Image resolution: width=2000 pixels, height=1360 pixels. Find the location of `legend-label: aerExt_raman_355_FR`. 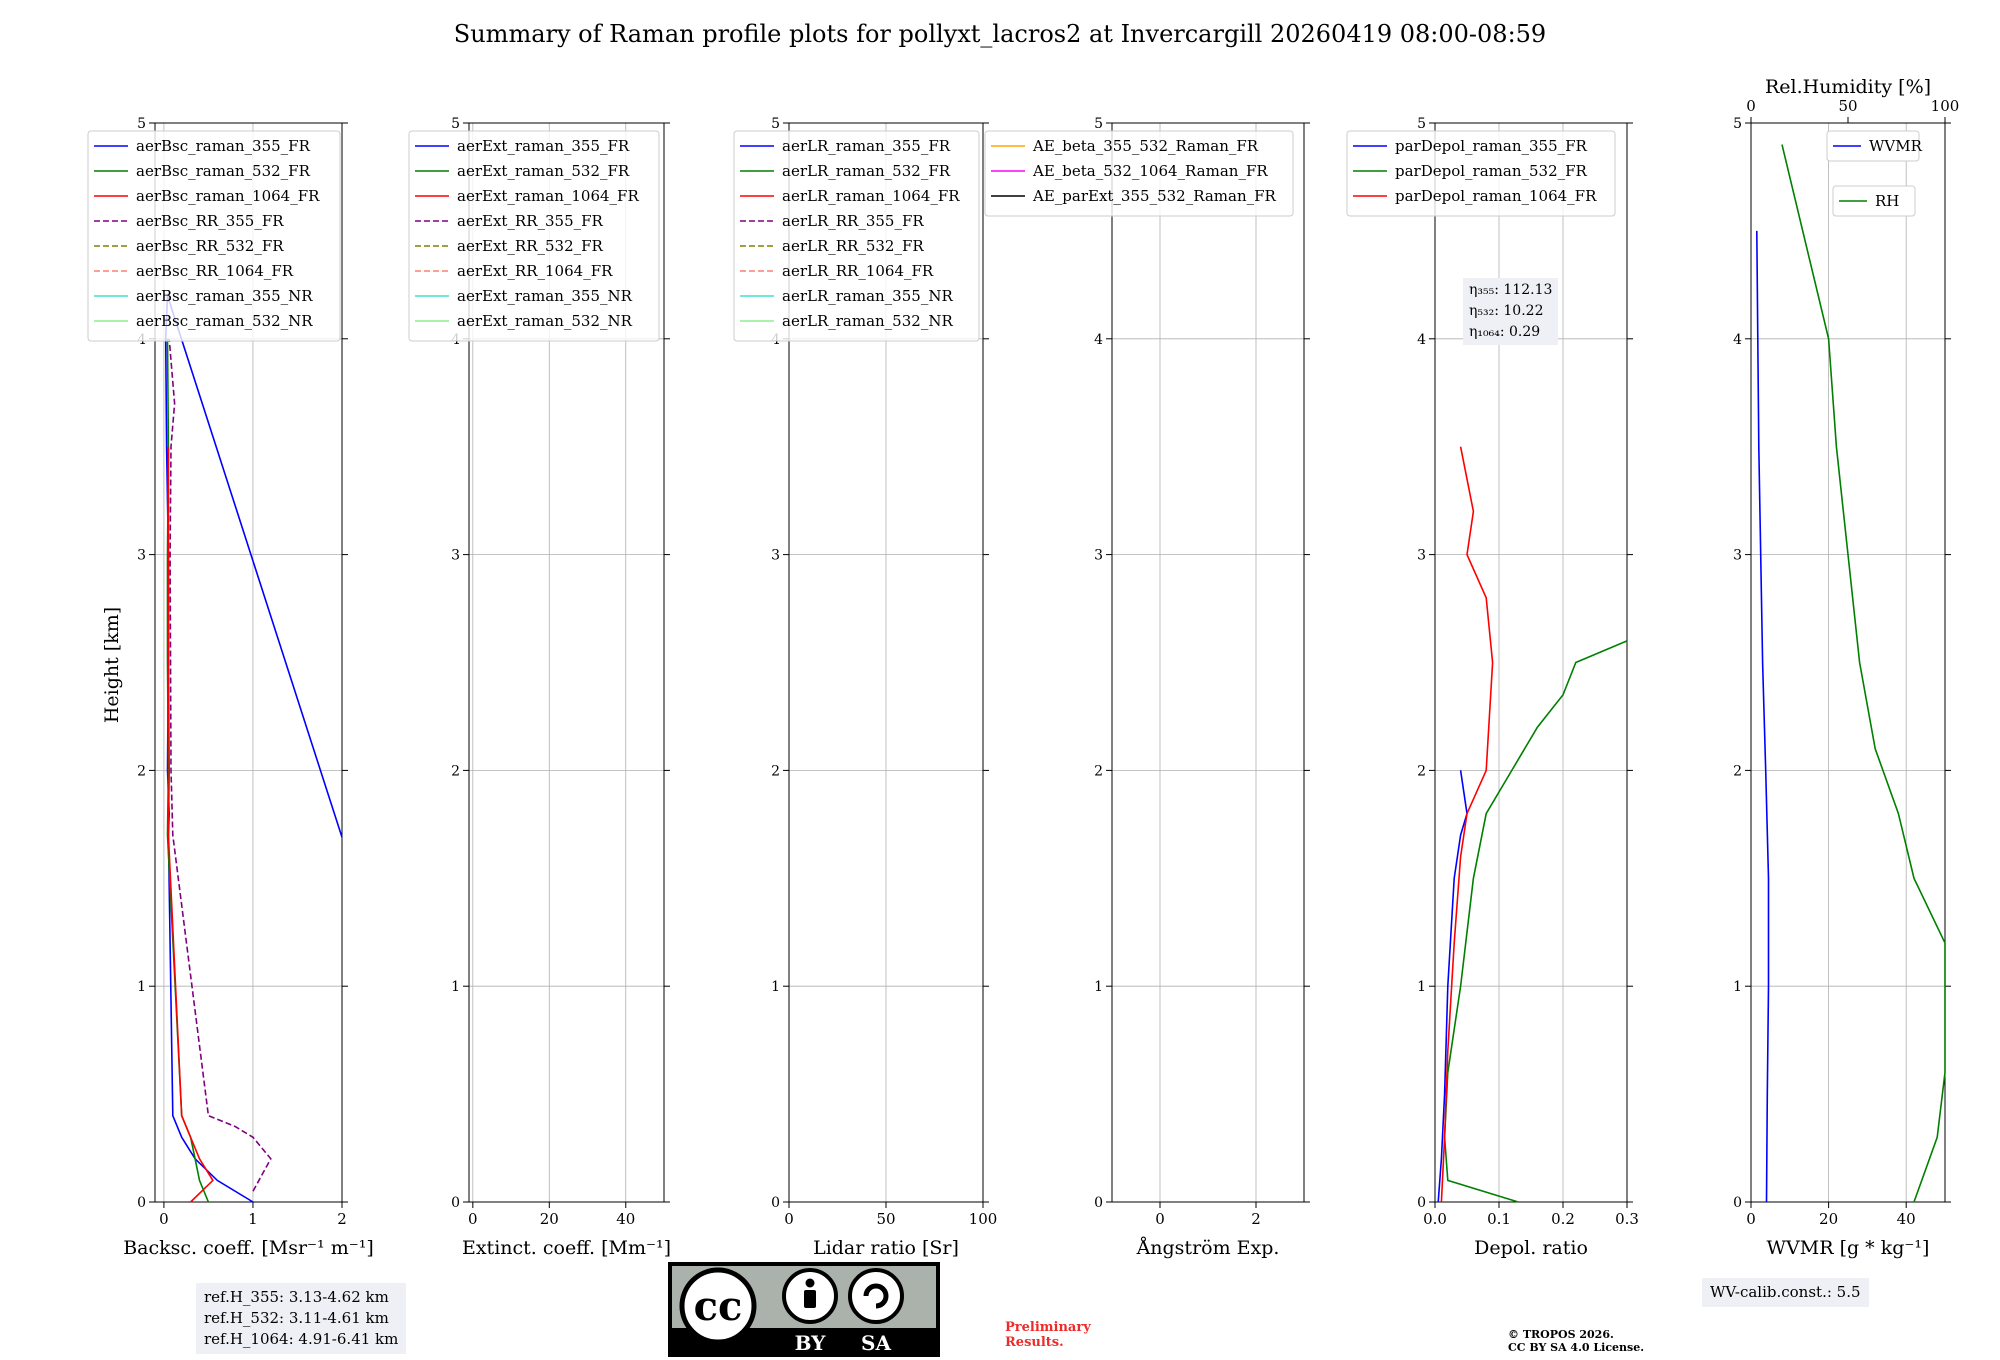

legend-label: aerExt_raman_355_FR is located at coordinates (543, 146).